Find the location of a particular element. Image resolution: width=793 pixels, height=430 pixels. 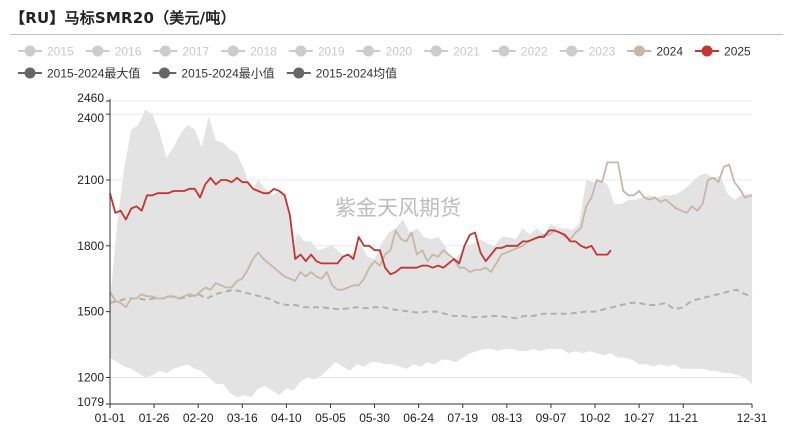

legend-item-12: 2015-2024最小值 is located at coordinates (213, 73).